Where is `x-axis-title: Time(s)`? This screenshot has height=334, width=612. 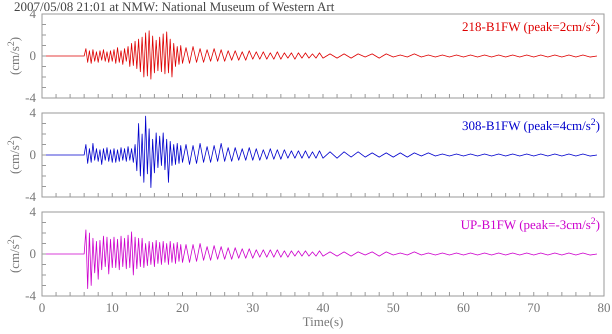 x-axis-title: Time(s) is located at coordinates (323, 321).